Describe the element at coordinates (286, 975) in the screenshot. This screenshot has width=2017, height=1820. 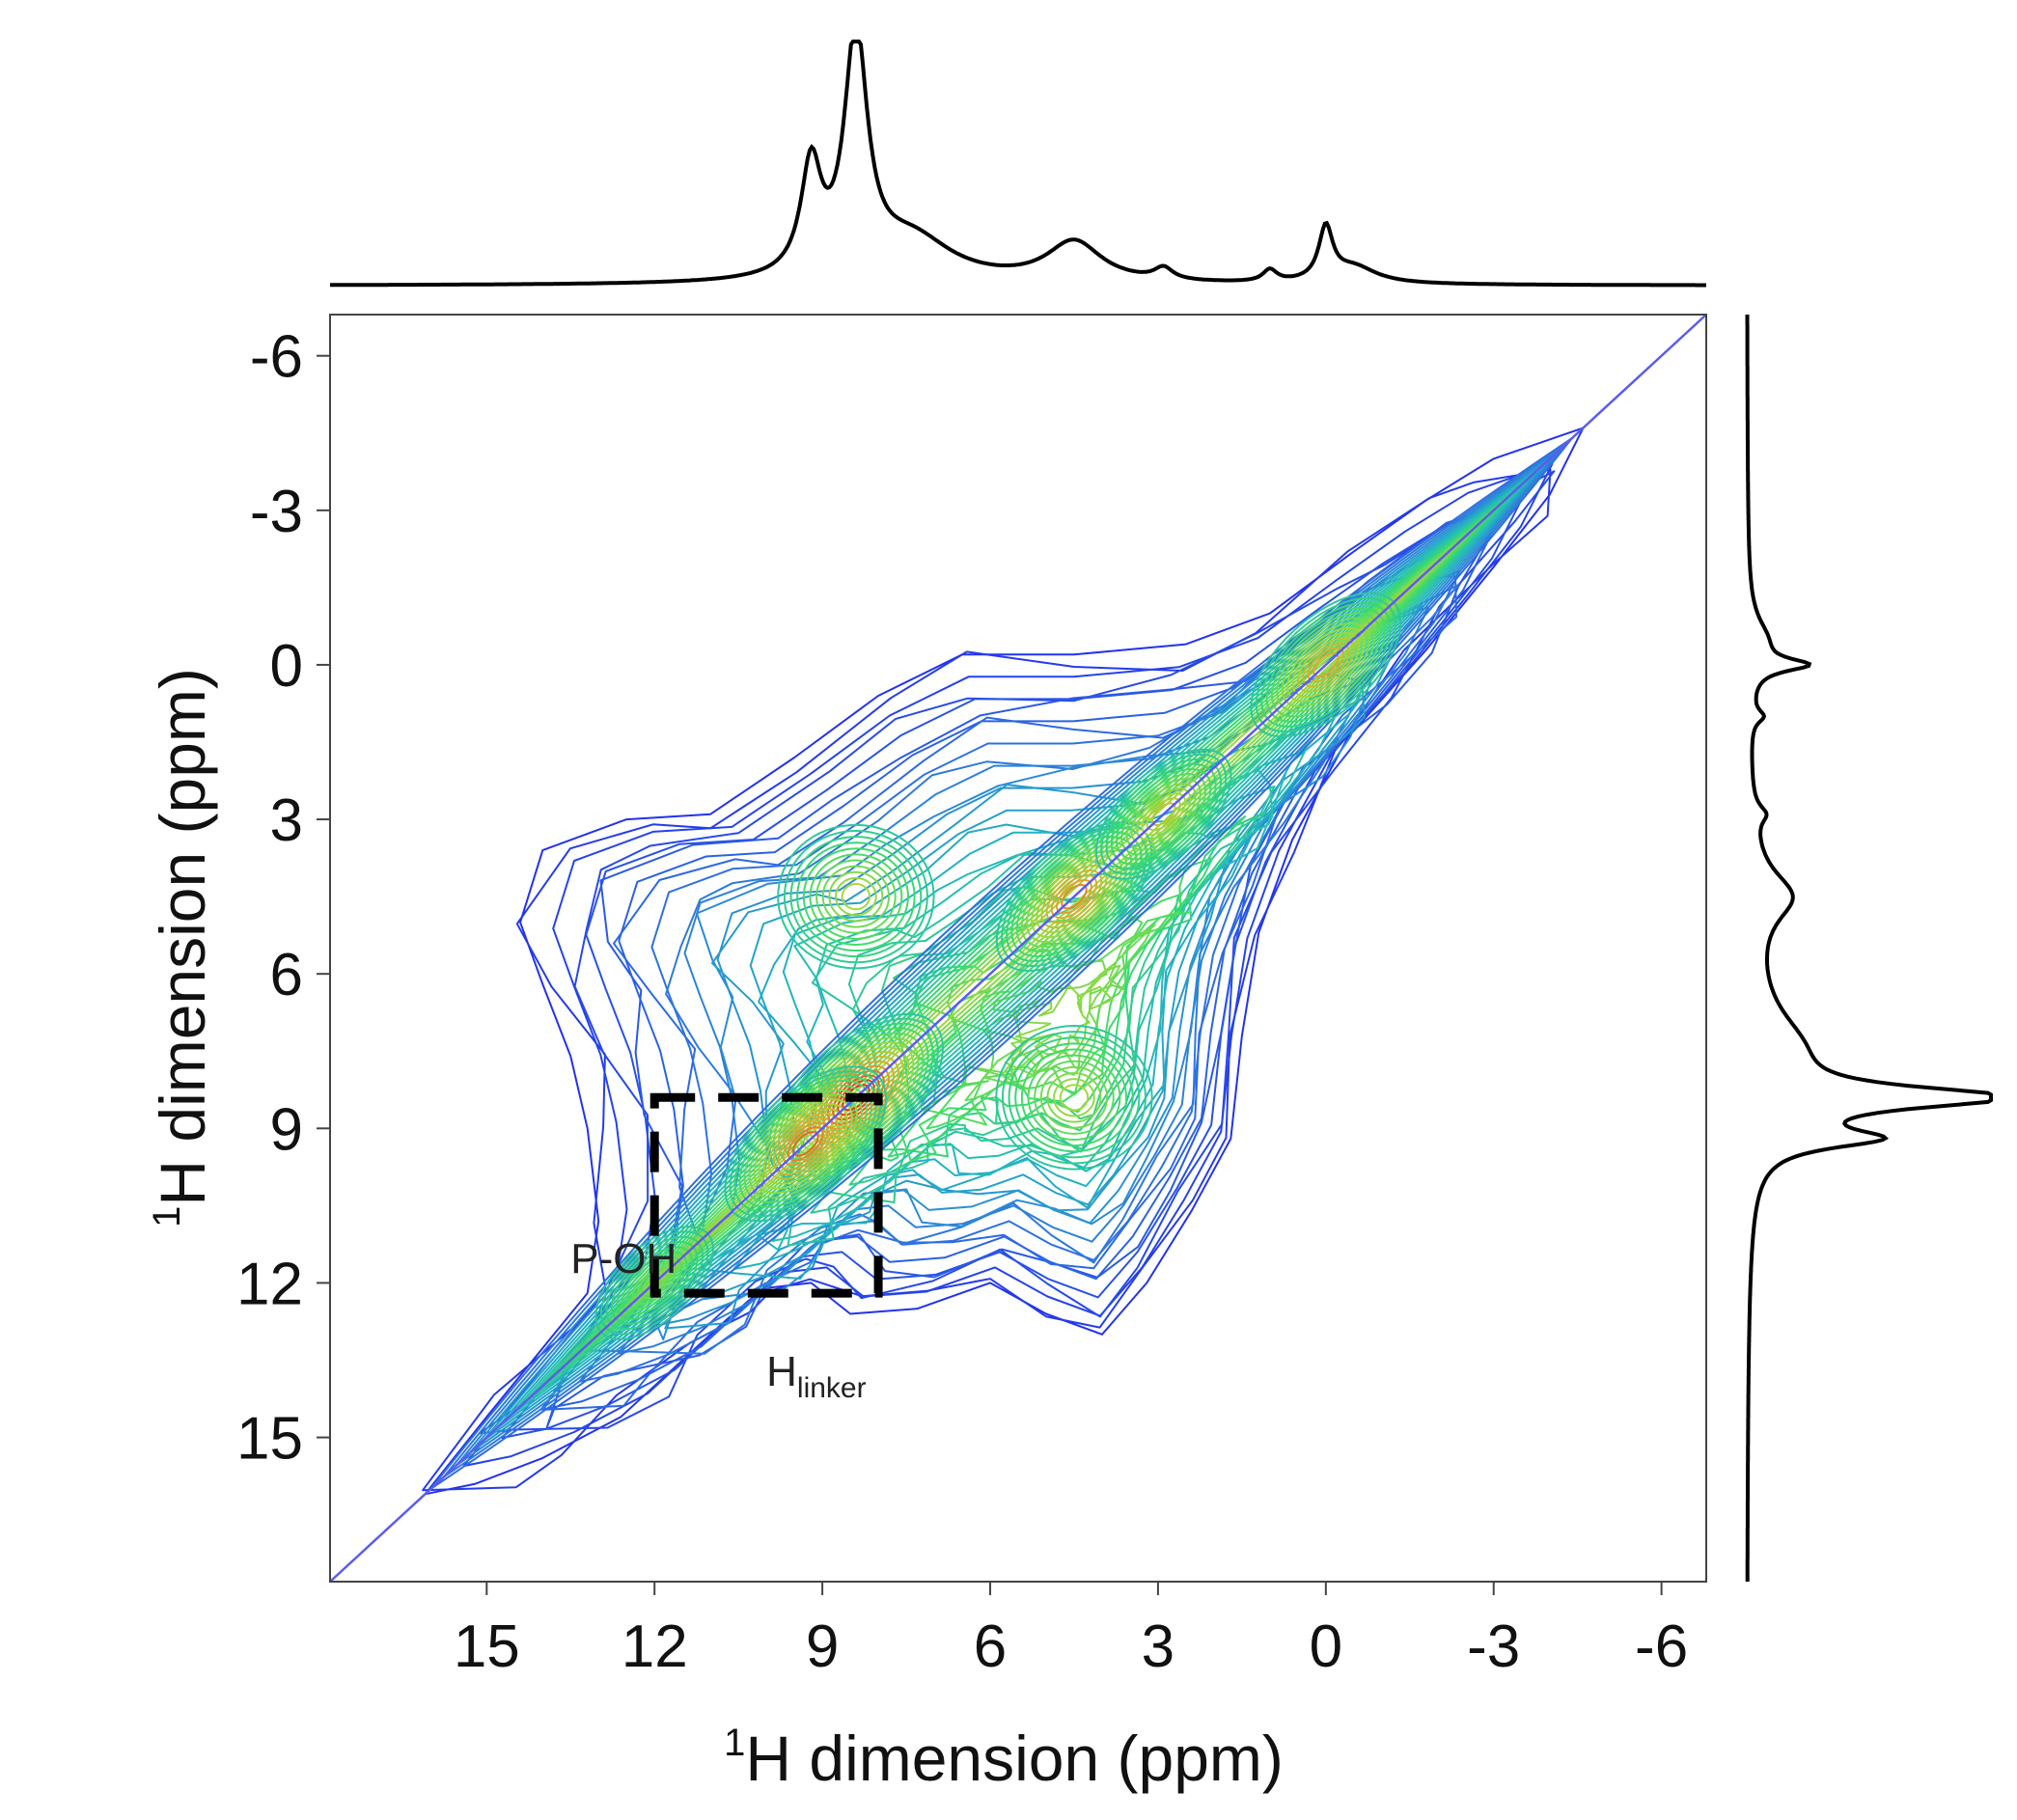
I see `y-tick-label: 6` at that location.